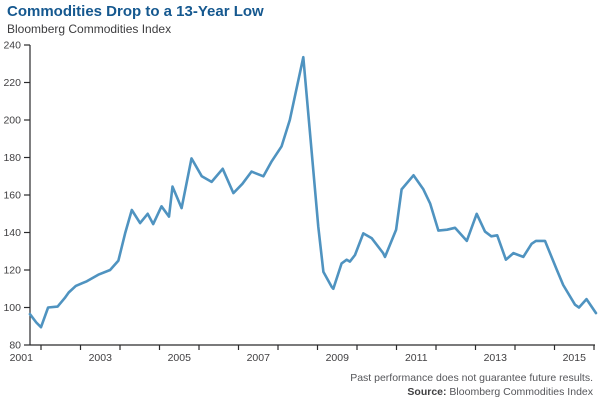  What do you see at coordinates (12, 46) in the screenshot?
I see `y-tick-label: 240` at bounding box center [12, 46].